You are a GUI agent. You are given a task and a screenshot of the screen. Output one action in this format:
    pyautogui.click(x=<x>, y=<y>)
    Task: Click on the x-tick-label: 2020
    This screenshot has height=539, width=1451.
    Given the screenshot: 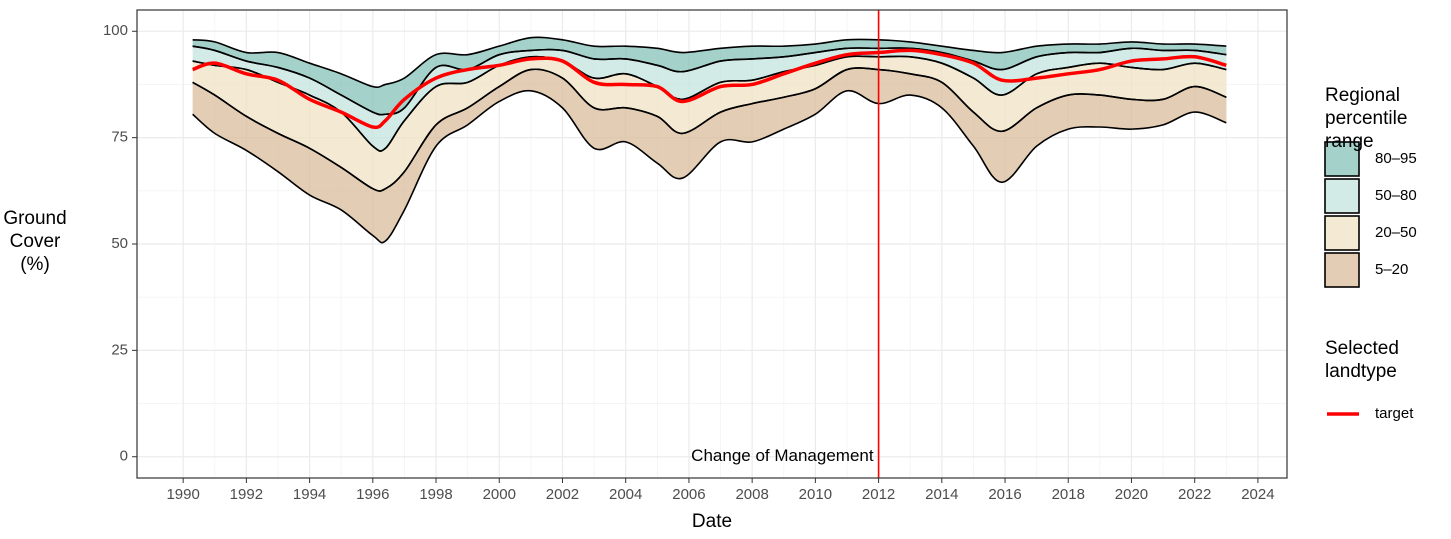 What is the action you would take?
    pyautogui.click(x=1131, y=494)
    